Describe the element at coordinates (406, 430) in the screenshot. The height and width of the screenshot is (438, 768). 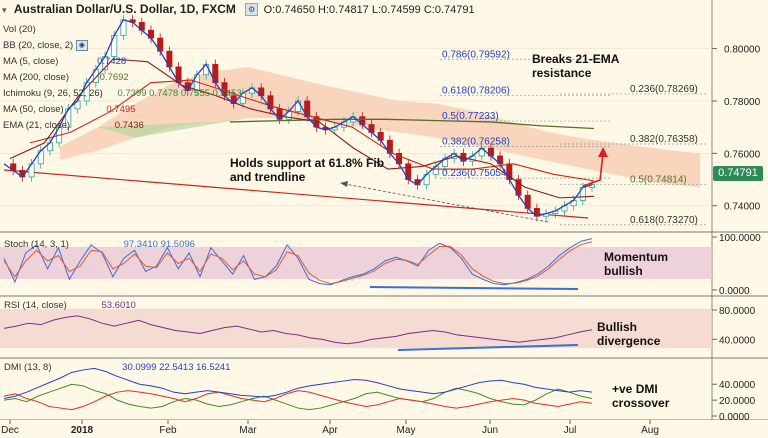
I see `x-tick-label: May` at that location.